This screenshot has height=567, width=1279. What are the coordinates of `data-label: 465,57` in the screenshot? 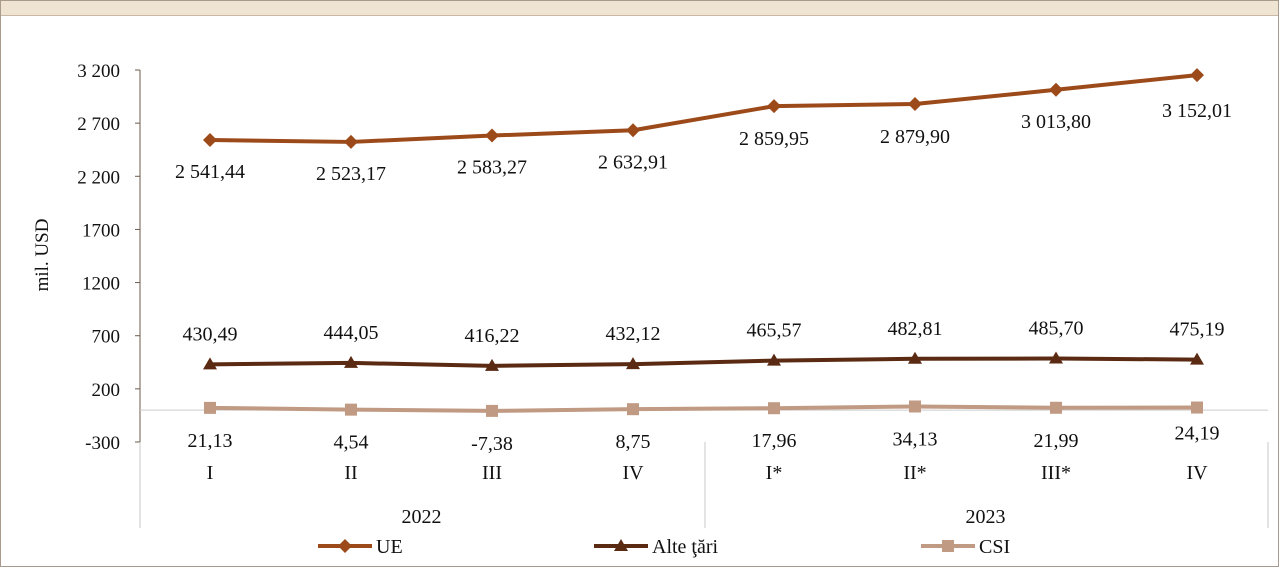 It's located at (774, 331).